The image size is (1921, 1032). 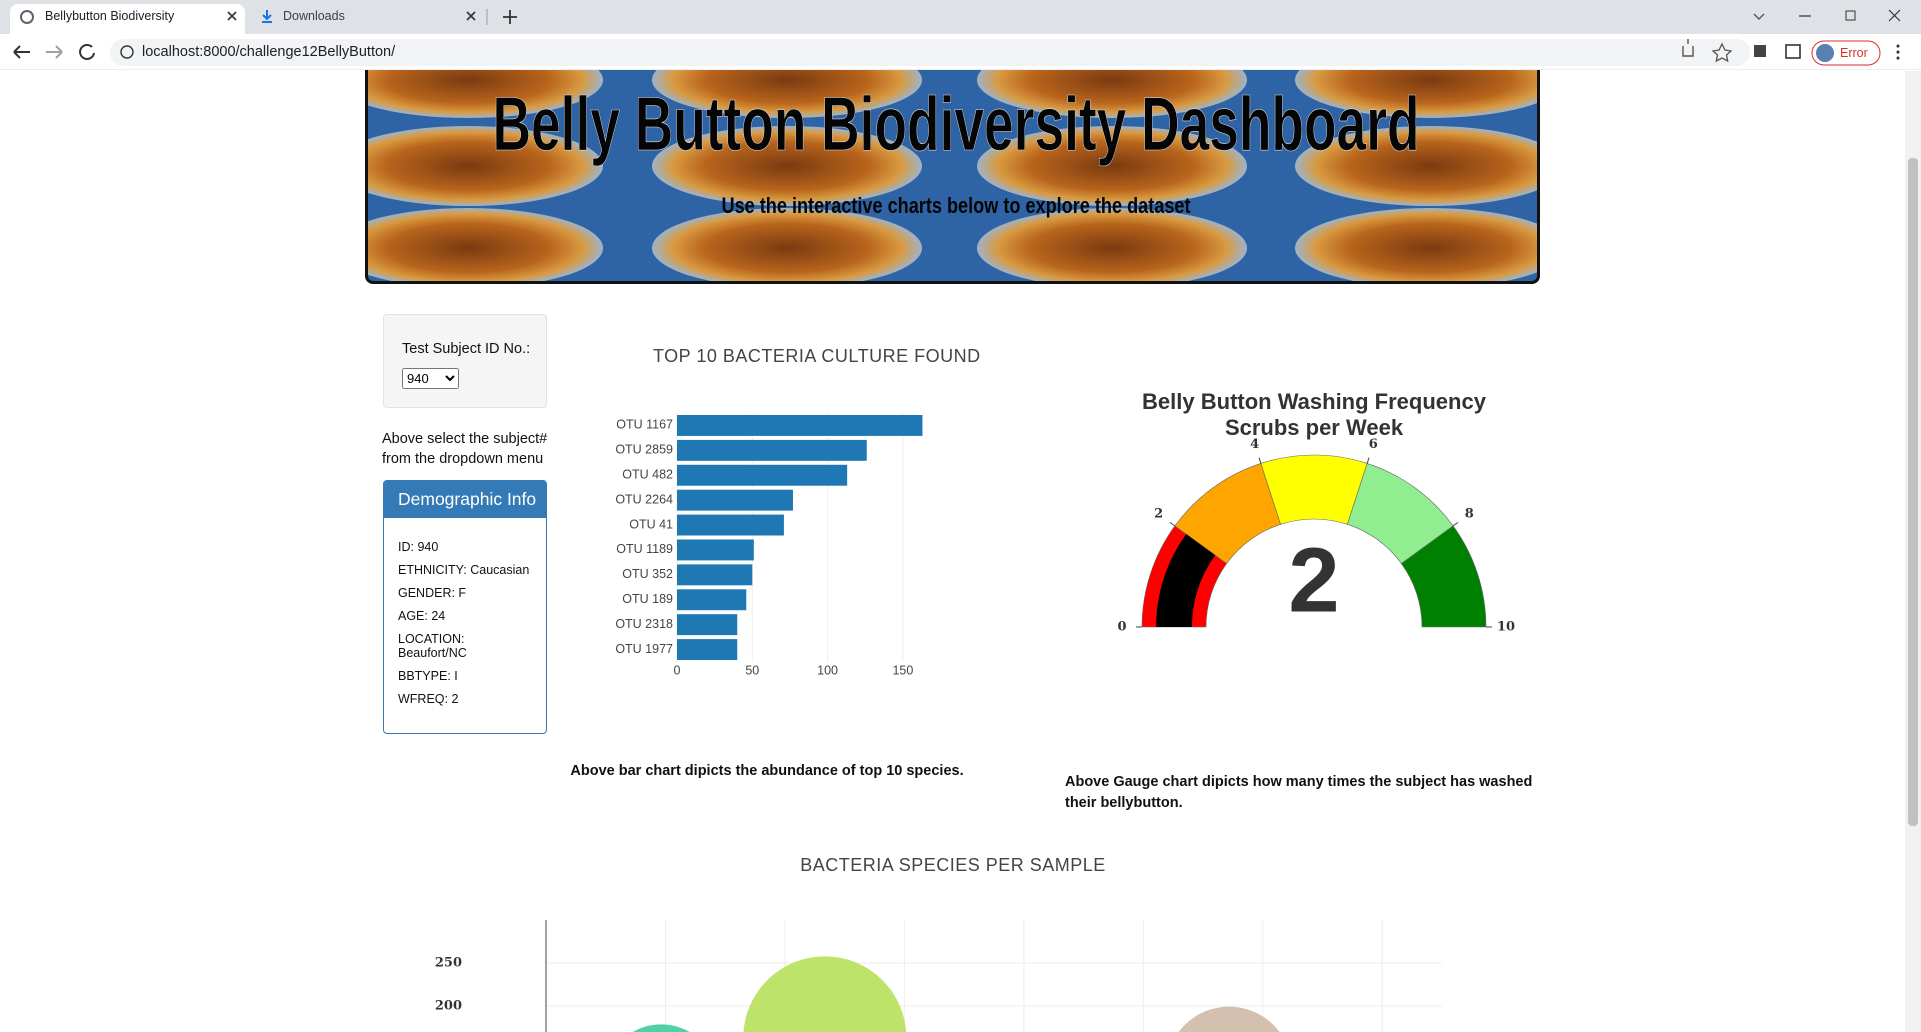 What do you see at coordinates (817, 356) in the screenshot?
I see `chart-title: TOP 10 BACTERIA CULTURE FOUND` at bounding box center [817, 356].